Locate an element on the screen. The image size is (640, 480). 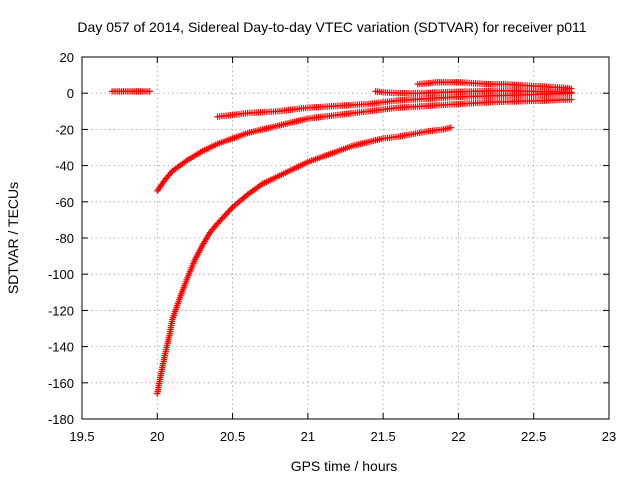
y-tick-label: -120 is located at coordinates (61, 310).